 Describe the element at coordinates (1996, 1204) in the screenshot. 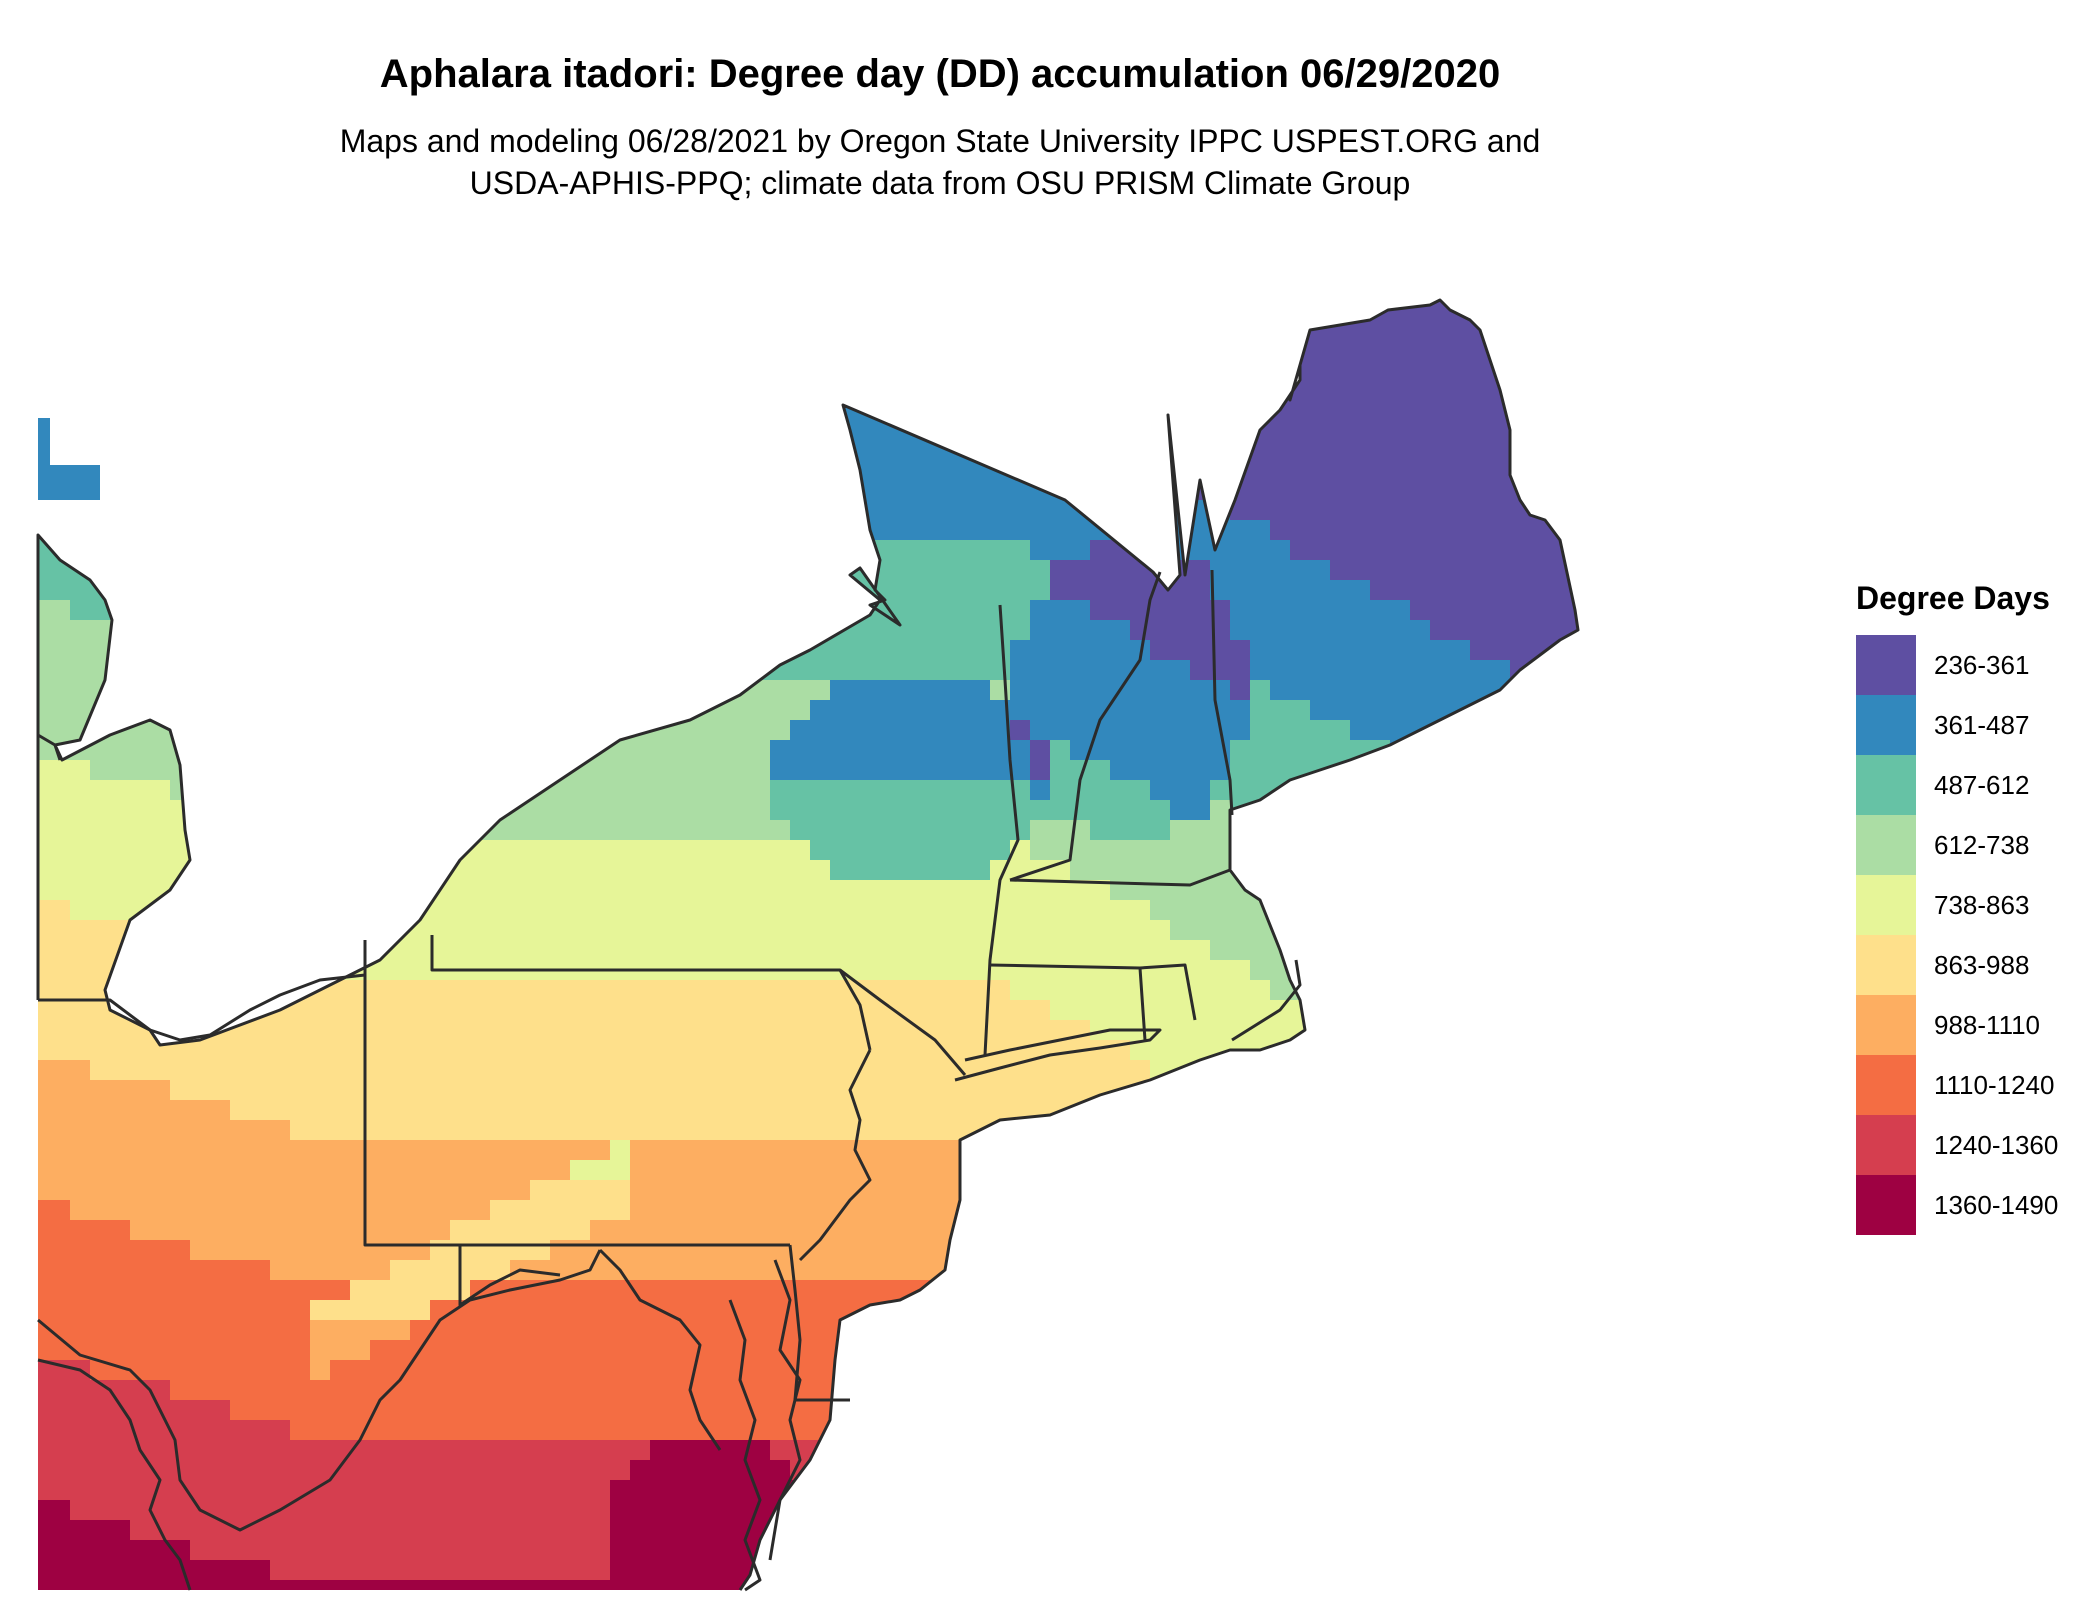

I see `legend-label: 1360-1490` at that location.